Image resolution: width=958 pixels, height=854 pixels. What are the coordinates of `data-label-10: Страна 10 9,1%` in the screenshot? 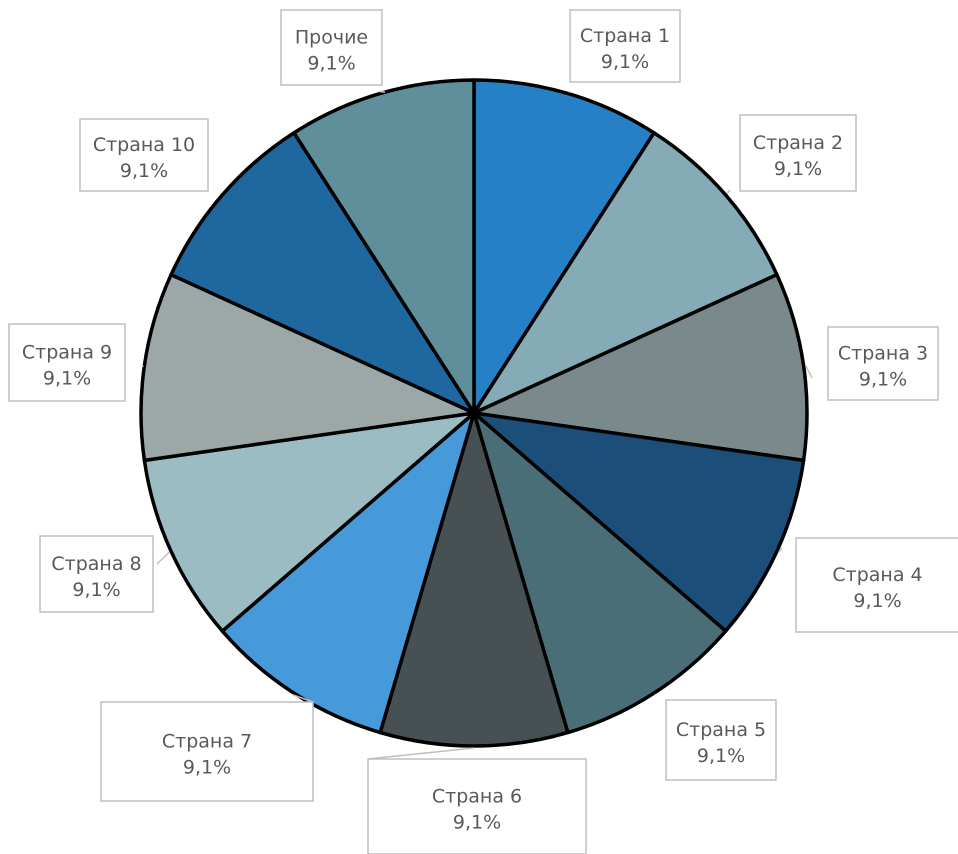 It's located at (144, 155).